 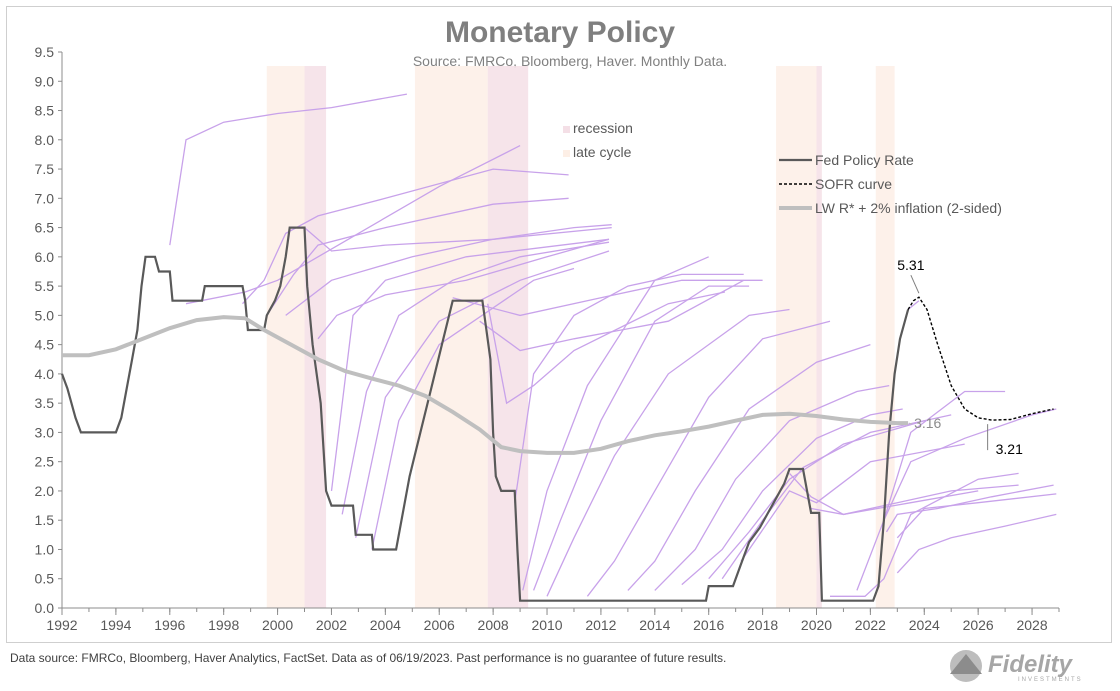 What do you see at coordinates (45, 520) in the screenshot?
I see `y-tick-label-3: 1.5` at bounding box center [45, 520].